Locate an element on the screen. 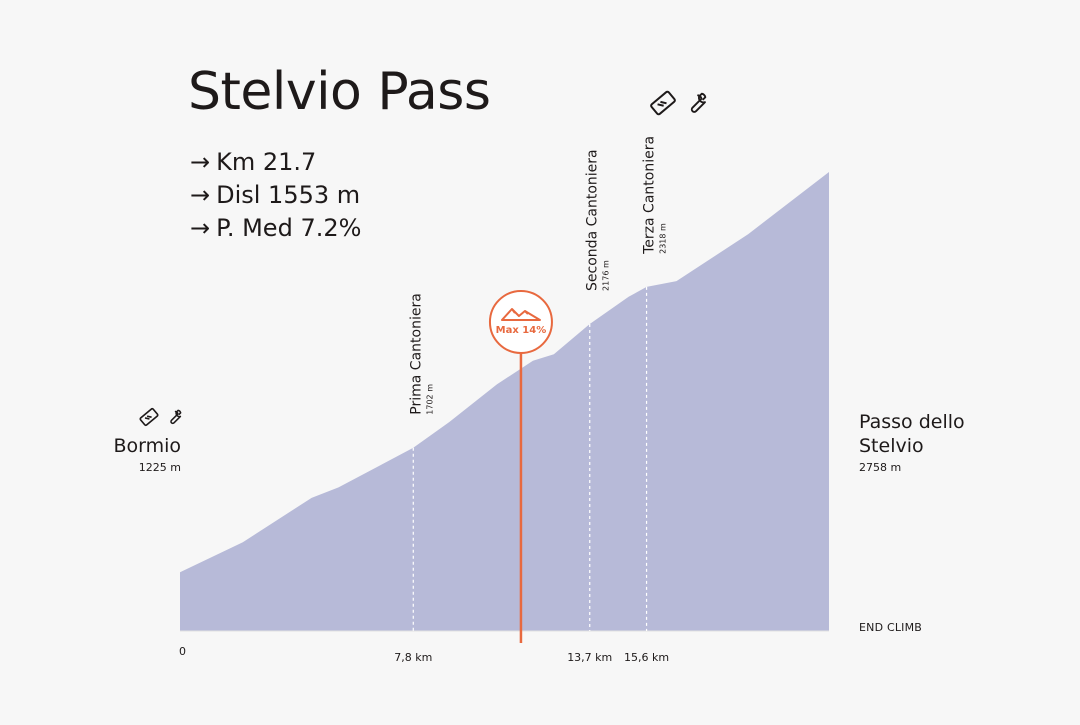 Image resolution: width=1080 pixels, height=725 pixels. waypoint-name-label: Seconda Cantoniera is located at coordinates (593, 220).